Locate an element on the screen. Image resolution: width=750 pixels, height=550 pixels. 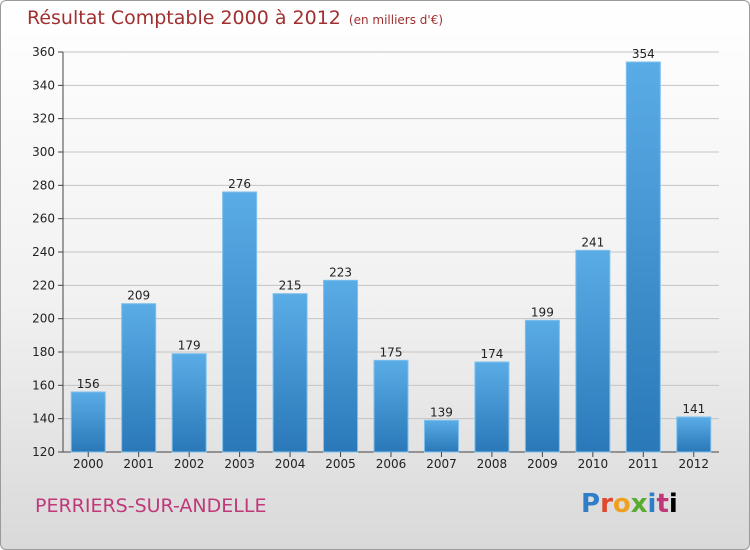
x-tick-label: 2004 is located at coordinates (290, 464).